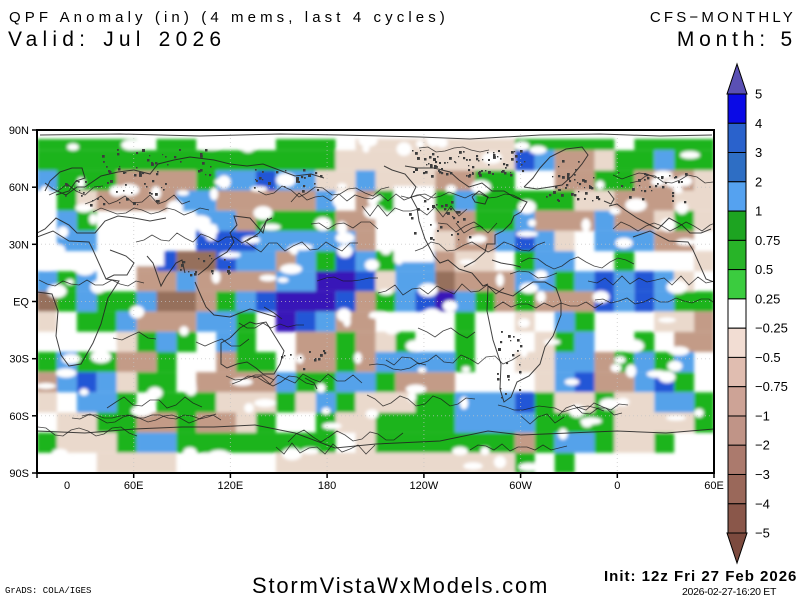 This screenshot has height=600, width=800. What do you see at coordinates (327, 486) in the screenshot?
I see `svg-text: 180` at bounding box center [327, 486].